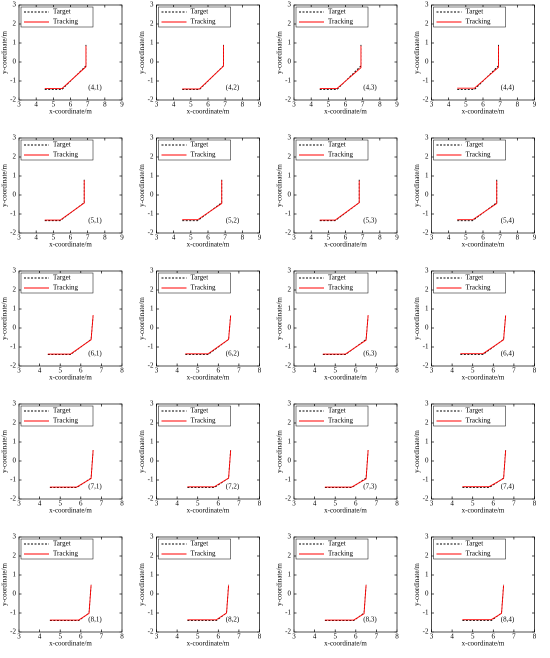  What do you see at coordinates (370, 620) in the screenshot?
I see `annotation: (8,3)` at bounding box center [370, 620].